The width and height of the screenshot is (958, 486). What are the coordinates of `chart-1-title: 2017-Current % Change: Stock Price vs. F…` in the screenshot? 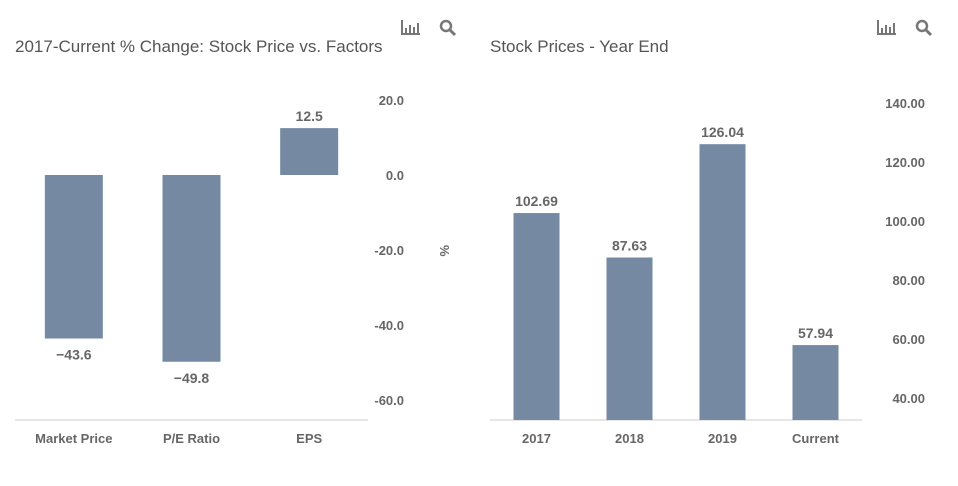 It's located at (199, 46).